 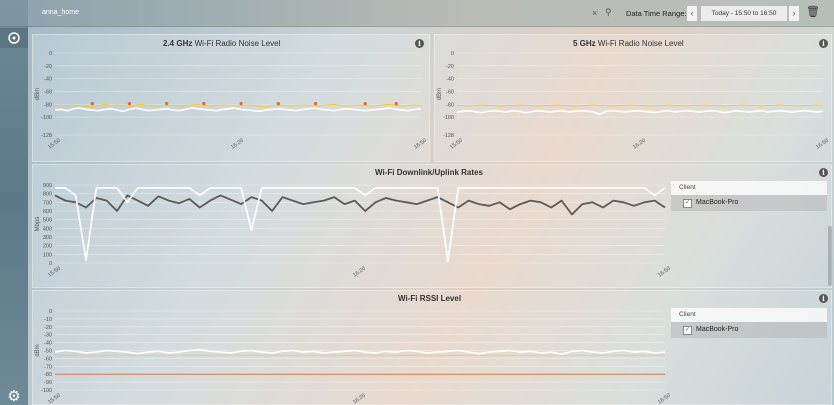 I want to click on noise-24ghz-title-text: Wi-Fi Radio Noise Level, so click(x=237, y=43).